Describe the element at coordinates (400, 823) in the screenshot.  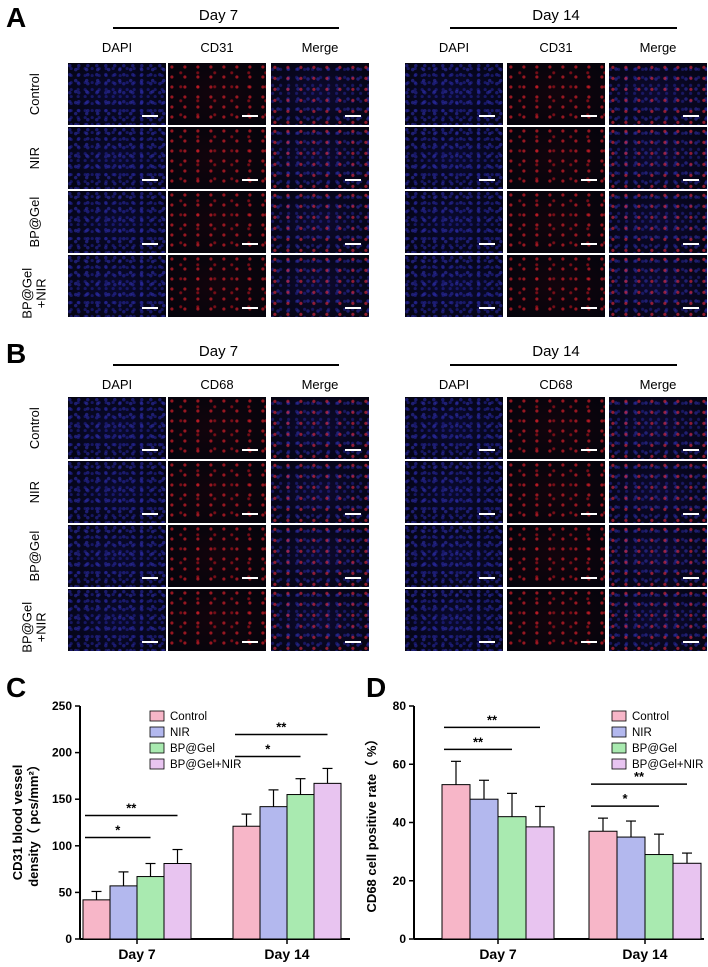
I see `y-tick-label: 40` at that location.